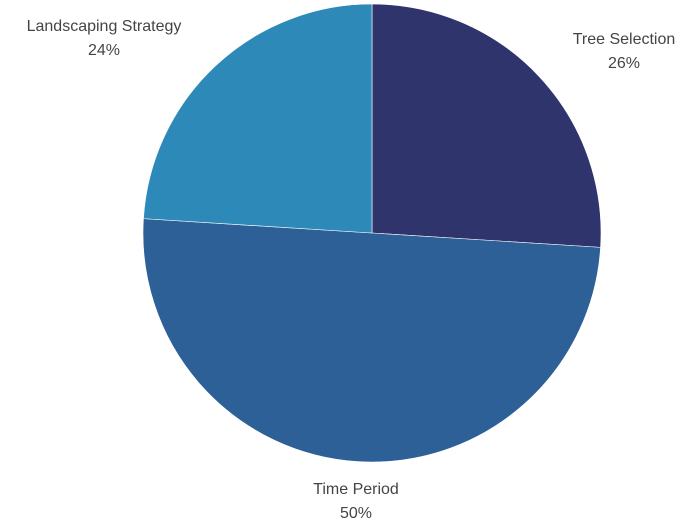 Image resolution: width=687 pixels, height=521 pixels. Describe the element at coordinates (104, 26) in the screenshot. I see `slice-label-landscaping-strategy: Landscaping Strategy` at that location.